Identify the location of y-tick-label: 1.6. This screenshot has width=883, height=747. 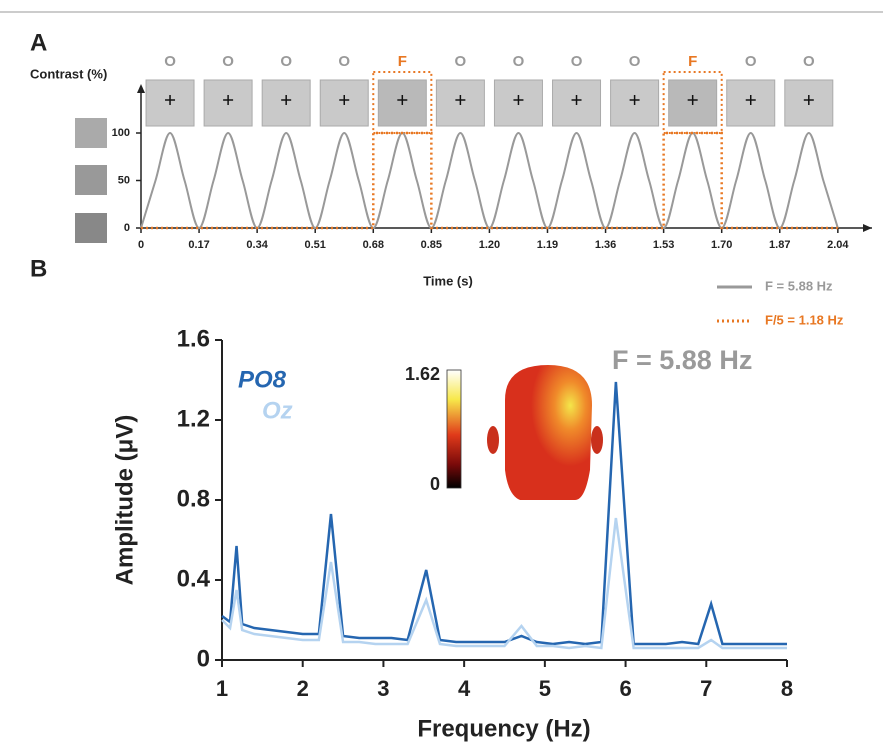
(193, 338).